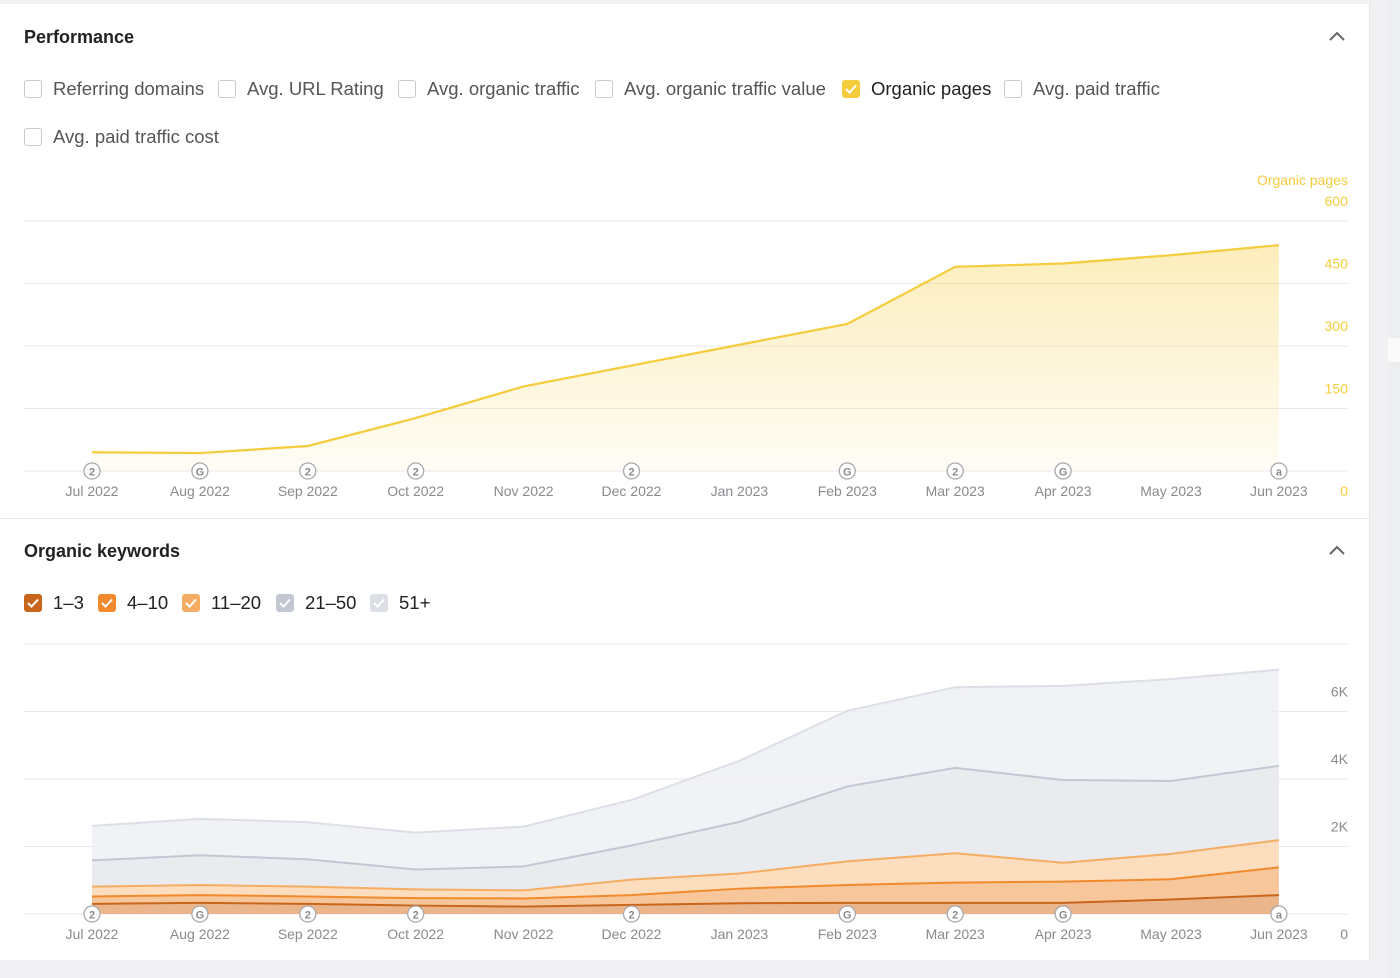 This screenshot has width=1400, height=978. I want to click on checkbox-label: 51+, so click(415, 602).